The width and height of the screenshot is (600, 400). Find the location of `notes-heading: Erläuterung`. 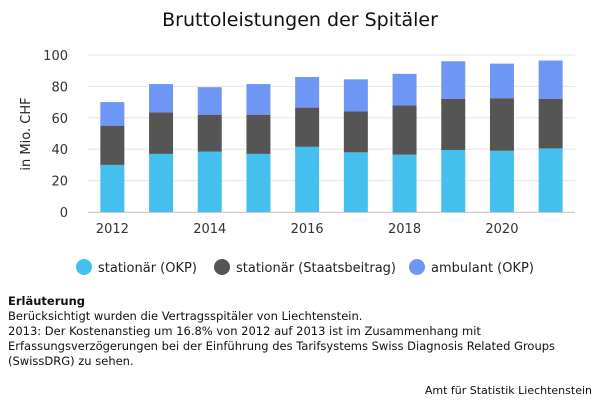

notes-heading: Erläuterung is located at coordinates (46, 301).